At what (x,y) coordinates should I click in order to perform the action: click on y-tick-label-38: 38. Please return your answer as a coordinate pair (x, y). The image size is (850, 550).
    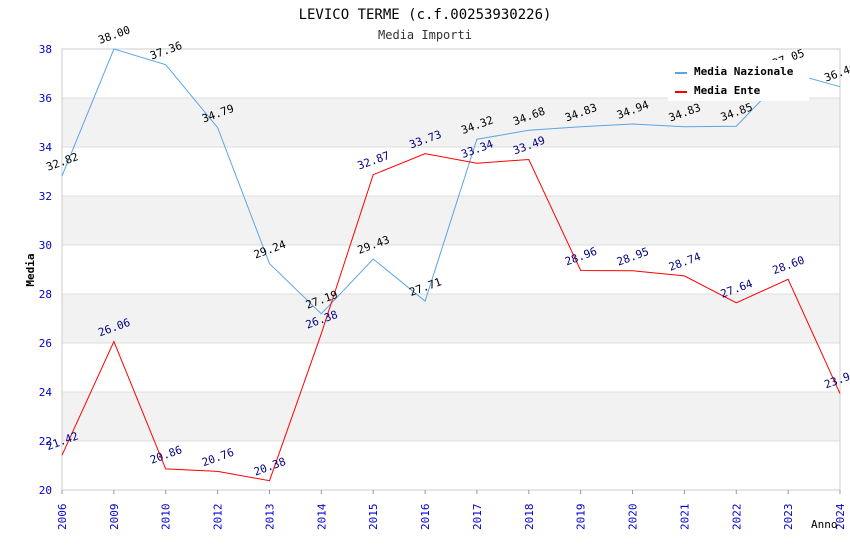
    Looking at the image, I should click on (45, 49).